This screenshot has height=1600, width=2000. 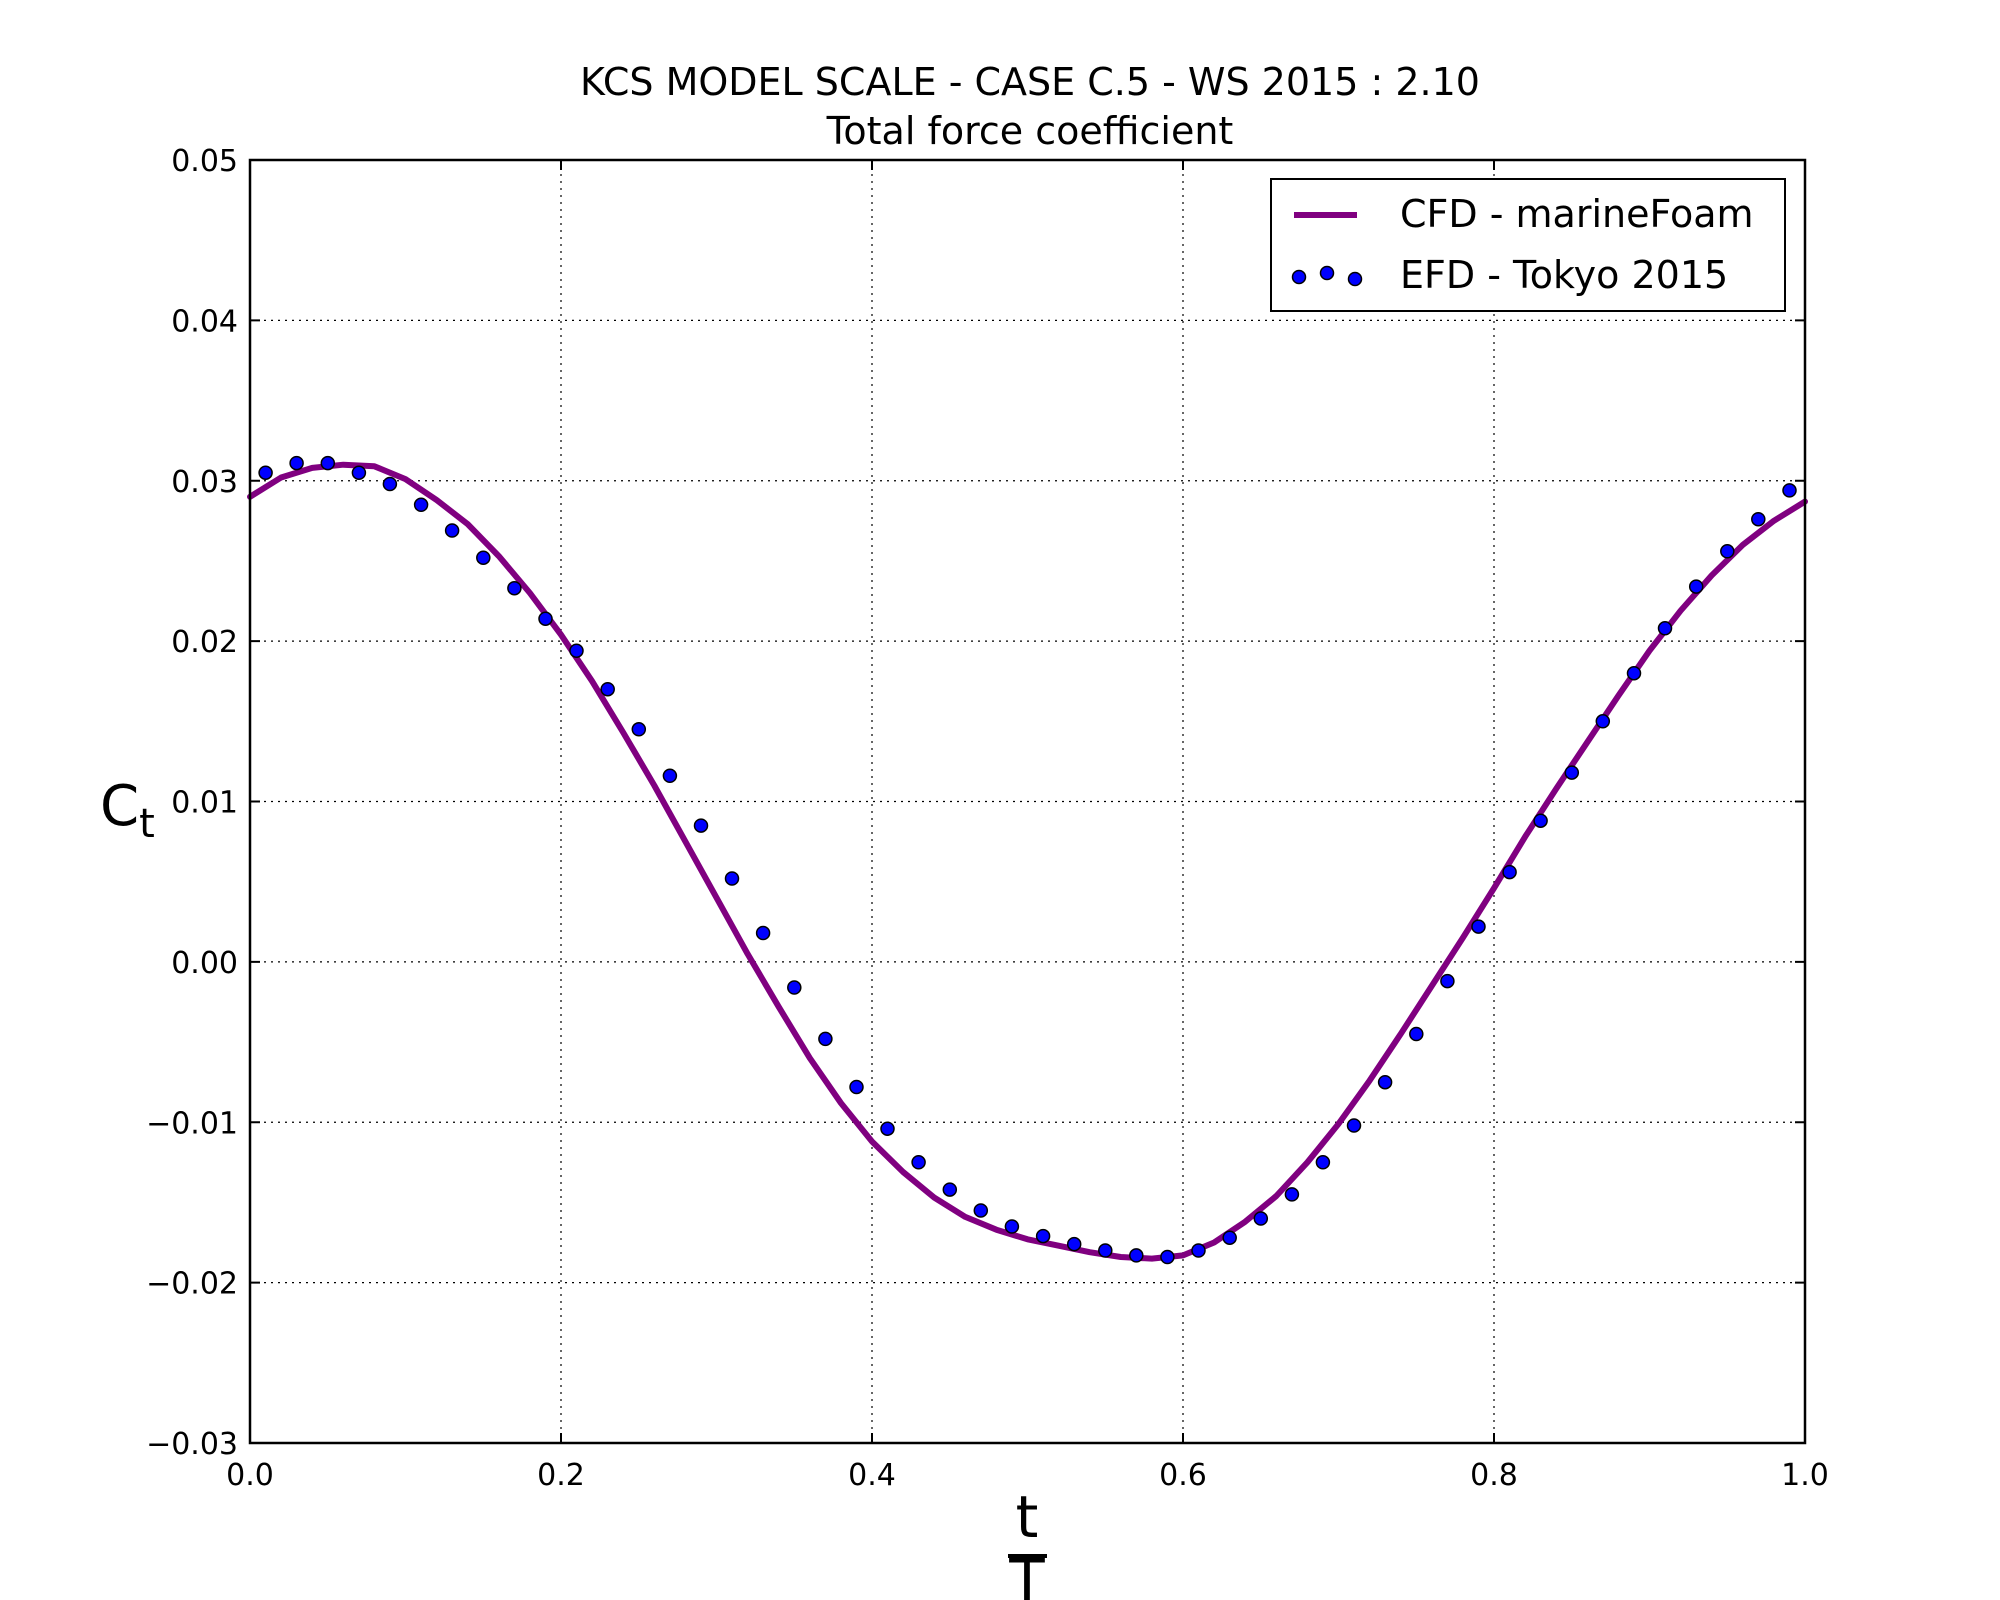 What do you see at coordinates (1026, 1573) in the screenshot?
I see `x-axis-label-denominator: T` at bounding box center [1026, 1573].